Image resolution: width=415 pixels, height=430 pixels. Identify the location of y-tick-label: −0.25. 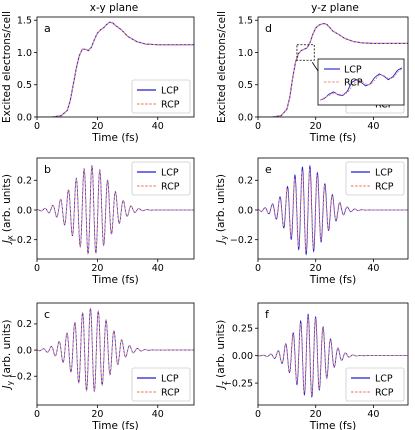
(238, 383).